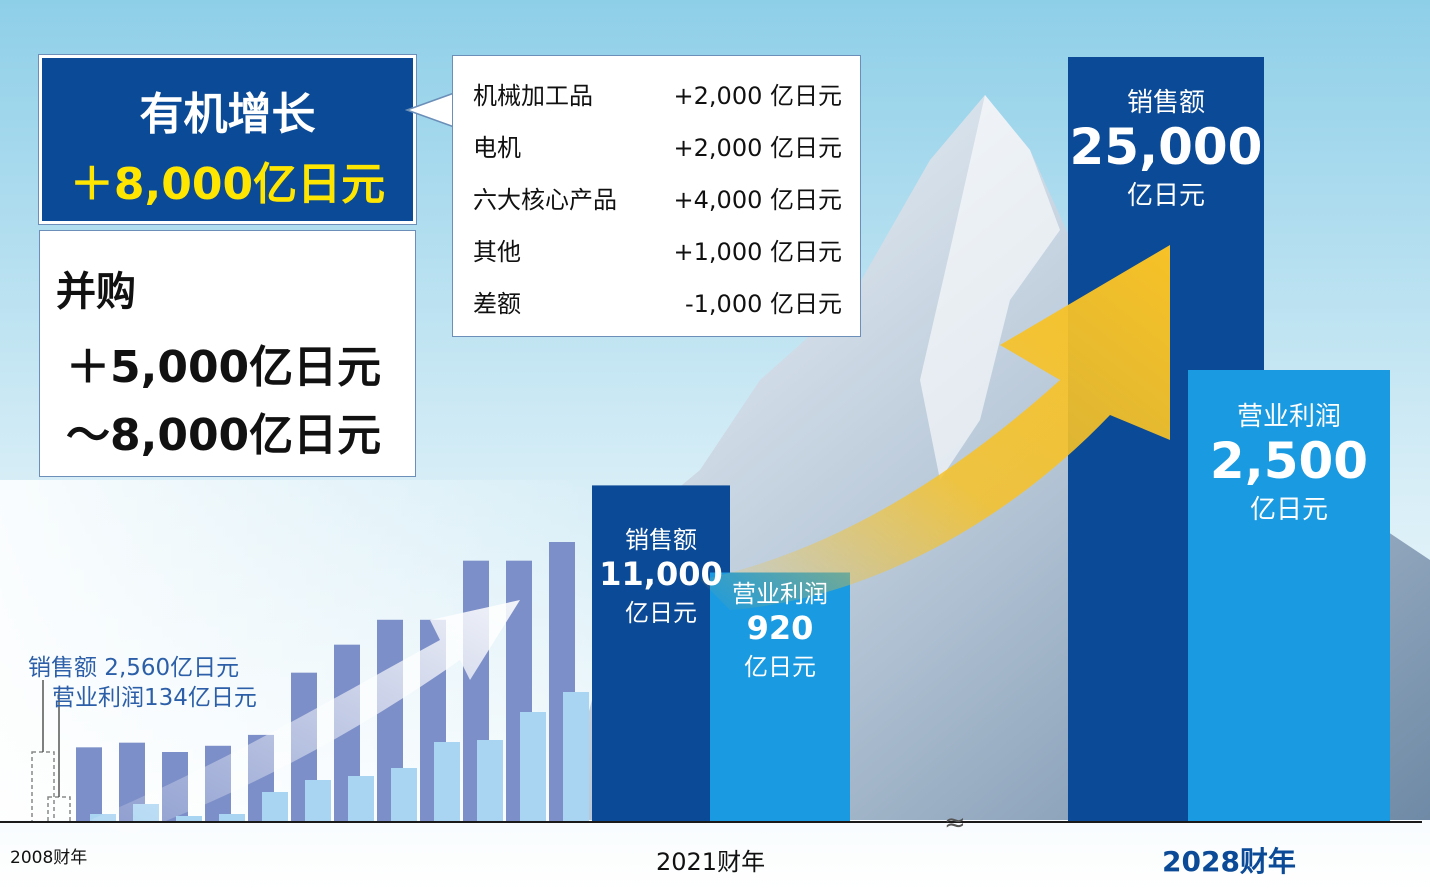 This screenshot has width=1430, height=890. I want to click on fy2028-sales-title: 销售额, so click(1165, 103).